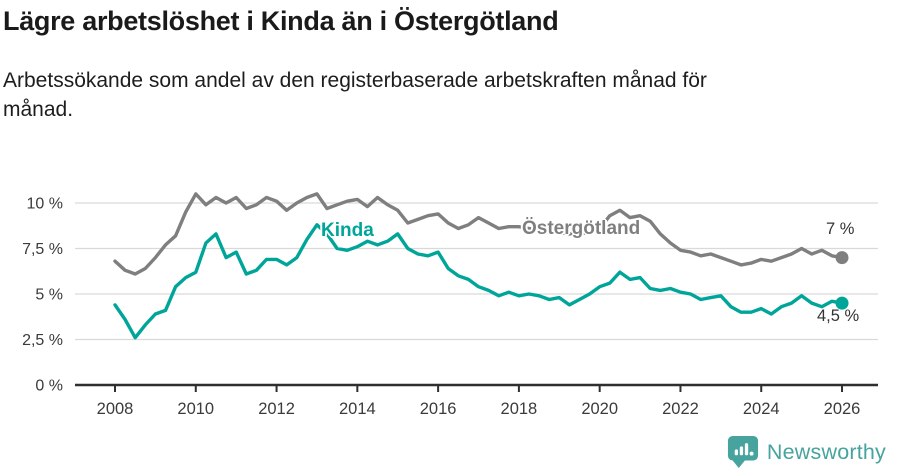 This screenshot has width=900, height=474. What do you see at coordinates (45, 204) in the screenshot?
I see `y-tick-label: 10 %` at bounding box center [45, 204].